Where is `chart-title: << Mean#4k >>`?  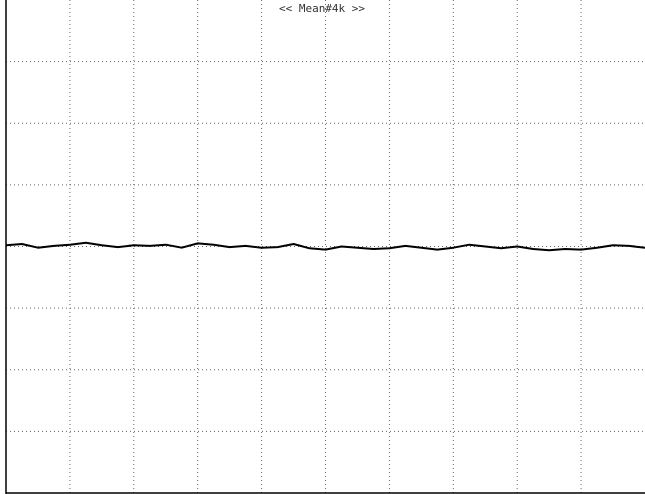
chart-title: << Mean#4k >> is located at coordinates (322, 8).